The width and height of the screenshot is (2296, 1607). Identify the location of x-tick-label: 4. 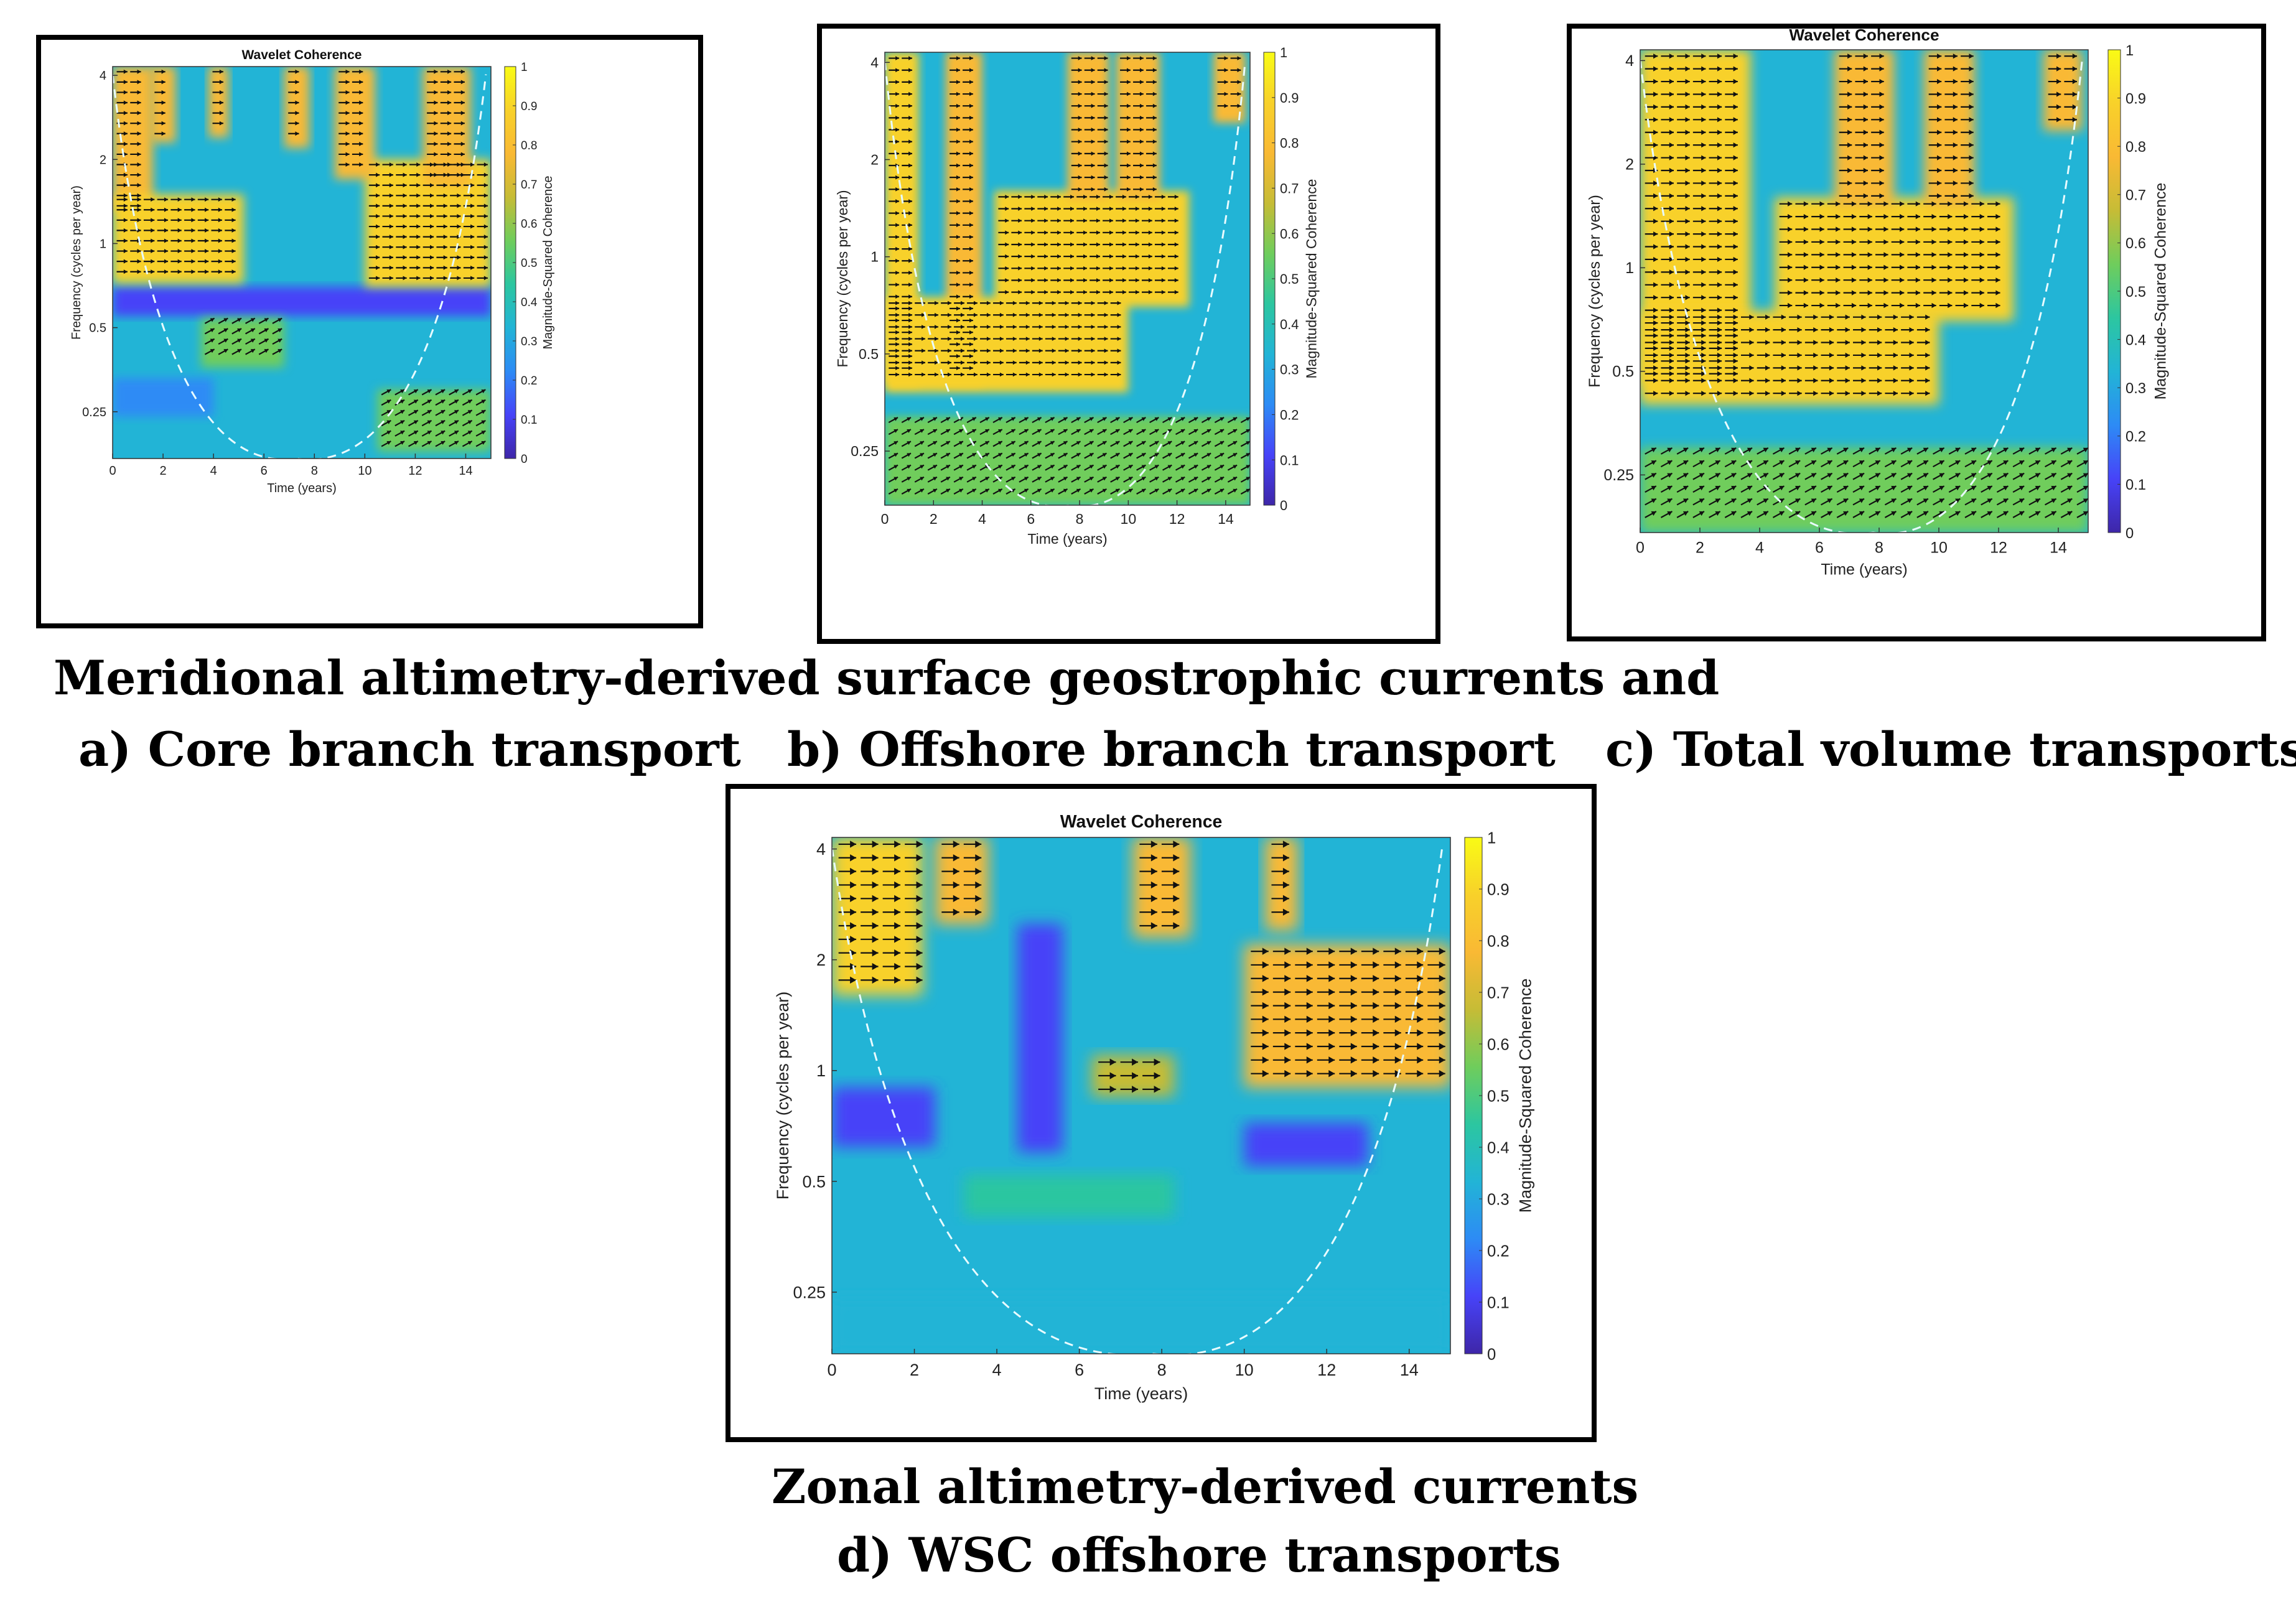
(213, 471).